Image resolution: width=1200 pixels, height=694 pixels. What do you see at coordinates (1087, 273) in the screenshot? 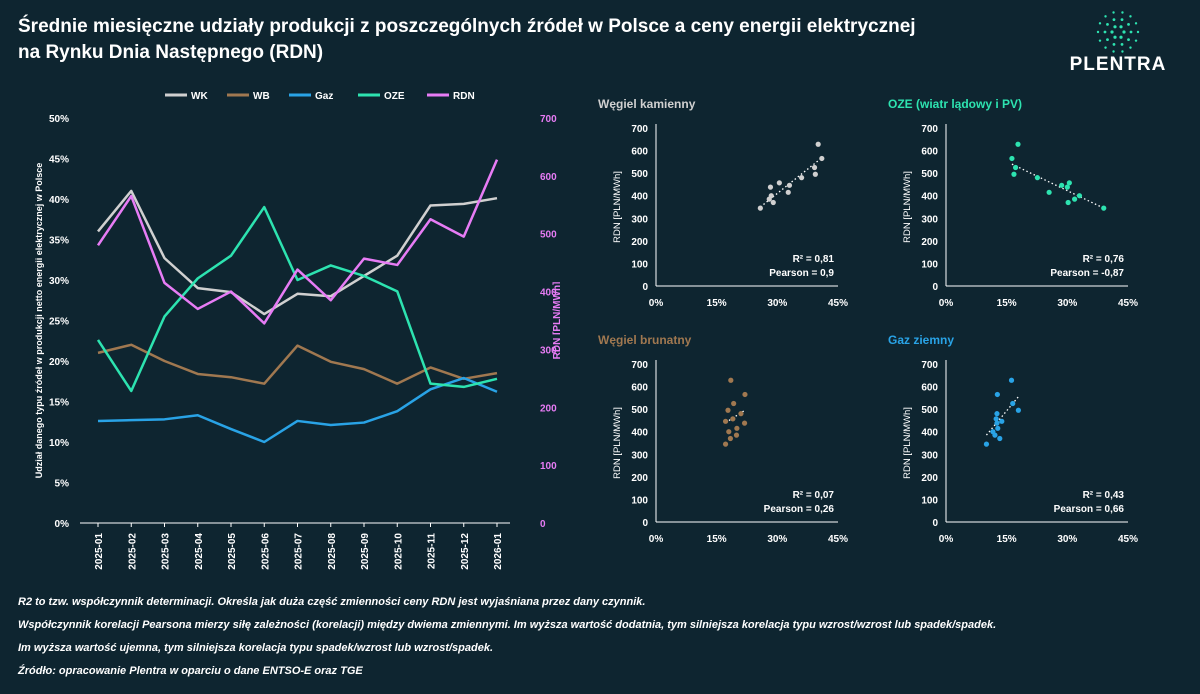
I see `scatter-pearson-label: Pearson = -0,87` at bounding box center [1087, 273].